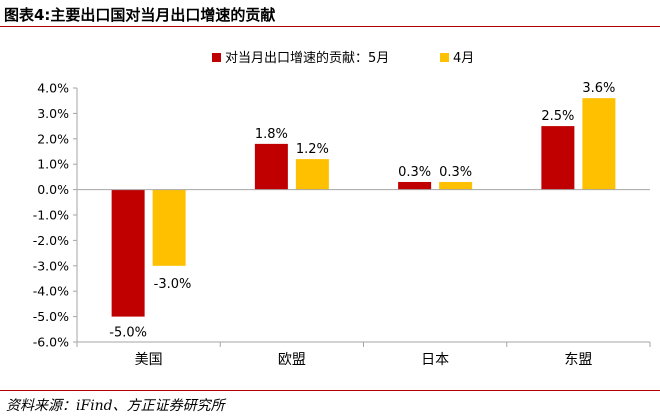 The width and height of the screenshot is (660, 420). I want to click on y-tick-label: 2.0%, so click(53, 138).